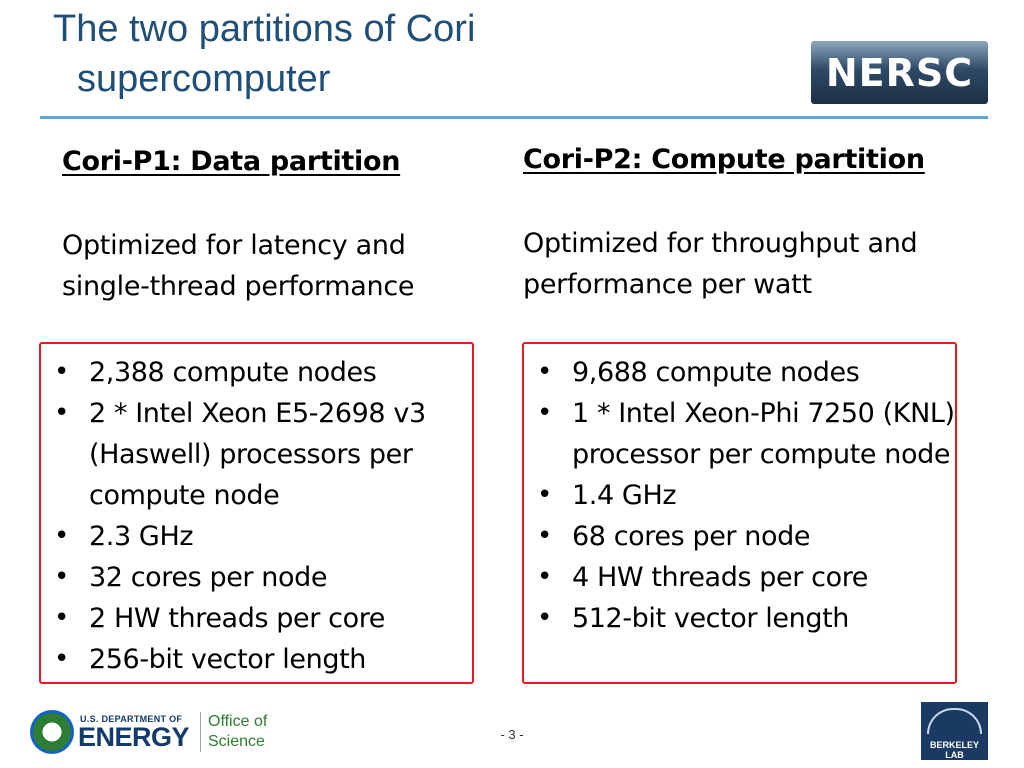 The image size is (1024, 768). I want to click on logo-divider, so click(200, 732).